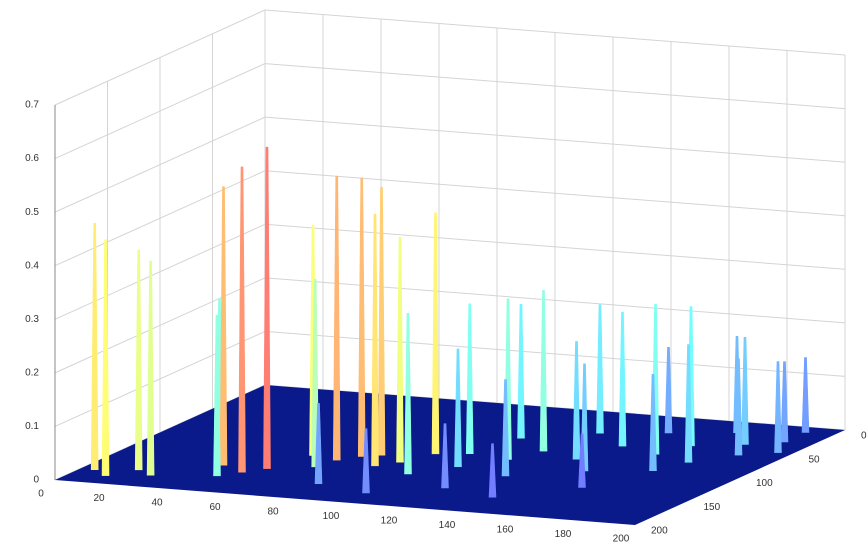 The height and width of the screenshot is (542, 867). What do you see at coordinates (32, 426) in the screenshot?
I see `z-tick-label: 0.1` at bounding box center [32, 426].